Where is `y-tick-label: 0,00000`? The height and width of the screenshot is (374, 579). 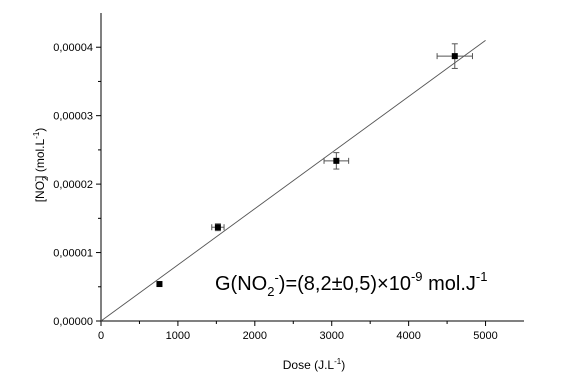
y-tick-label: 0,00000 is located at coordinates (73, 322).